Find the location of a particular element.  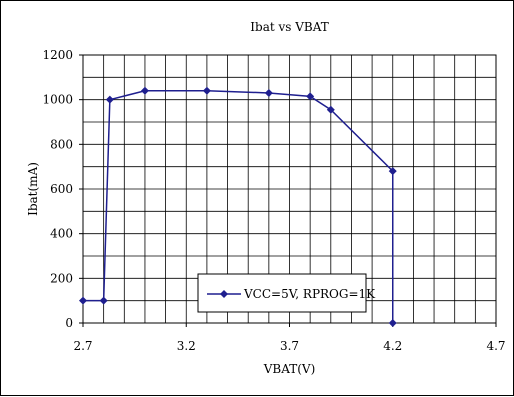

y-tick-label: 800 is located at coordinates (61, 144).